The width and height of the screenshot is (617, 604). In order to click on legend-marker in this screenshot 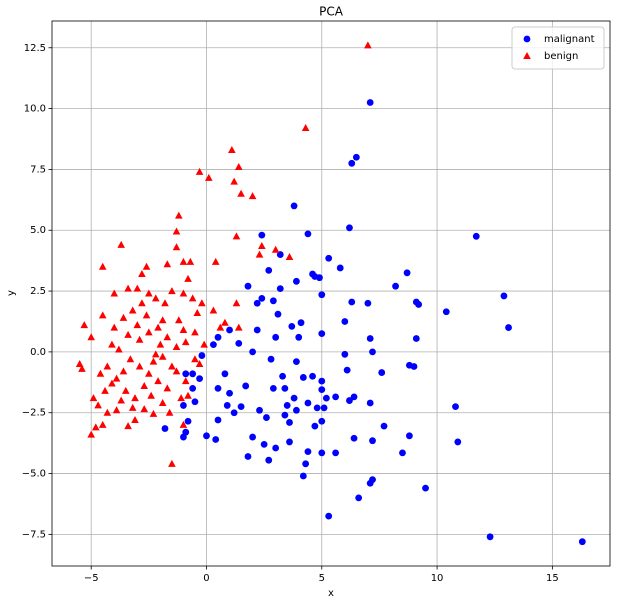, I will do `click(527, 55)`.